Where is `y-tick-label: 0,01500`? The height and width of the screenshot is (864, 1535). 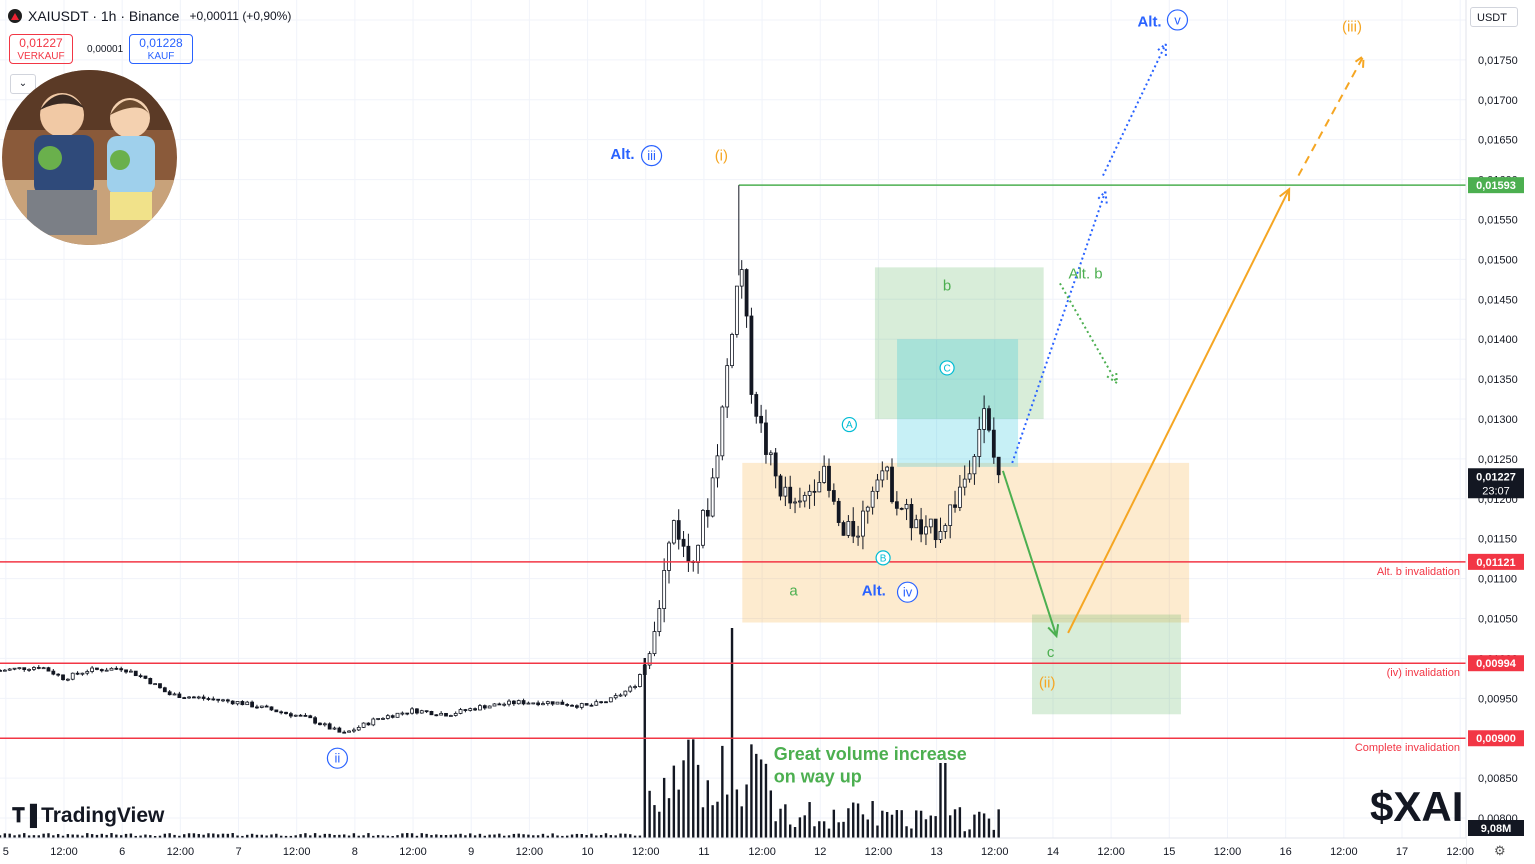
y-tick-label: 0,01500 is located at coordinates (1498, 260).